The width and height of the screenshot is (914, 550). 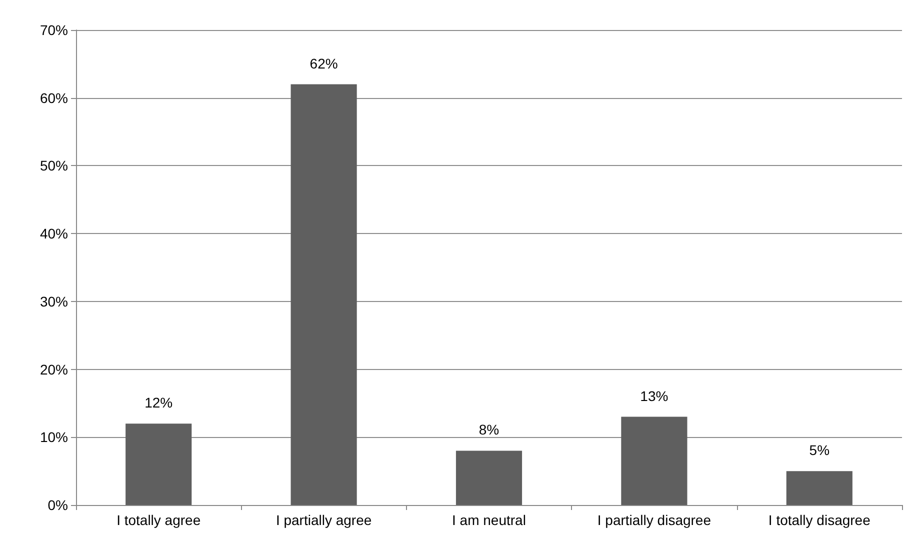 What do you see at coordinates (54, 437) in the screenshot?
I see `y-tick-label: 10%` at bounding box center [54, 437].